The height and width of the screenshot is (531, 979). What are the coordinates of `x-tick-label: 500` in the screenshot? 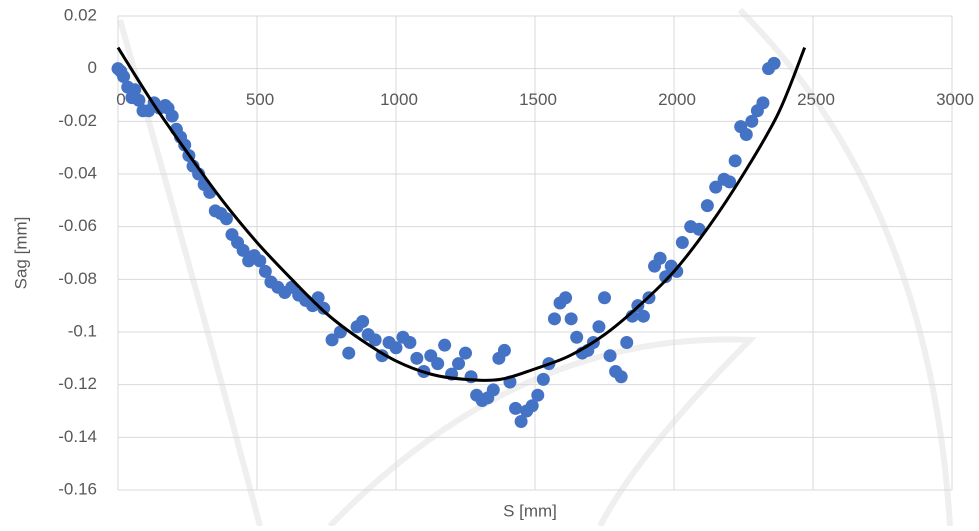 It's located at (260, 99).